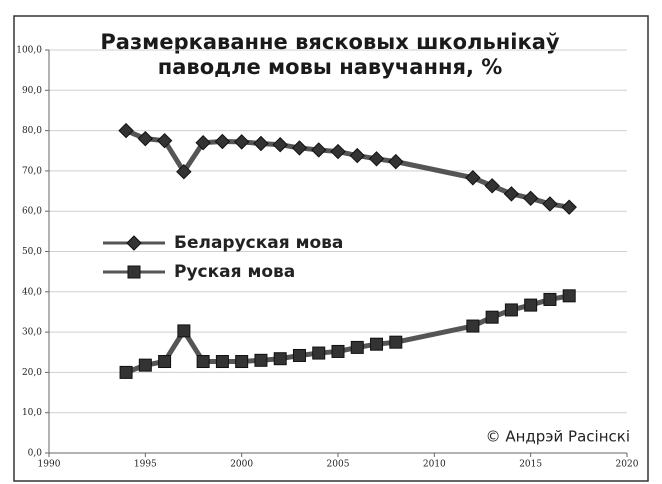 The width and height of the screenshot is (662, 484). What do you see at coordinates (32, 171) in the screenshot?
I see `y-tick-label: 70,0` at bounding box center [32, 171].